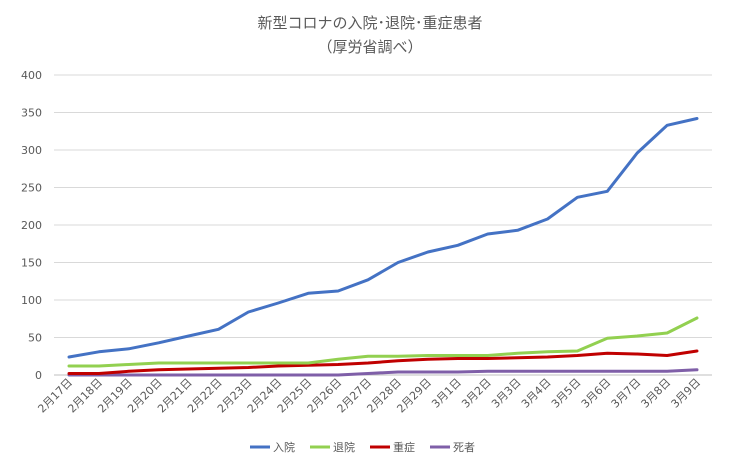  I want to click on legend-label: 退院, so click(344, 447).